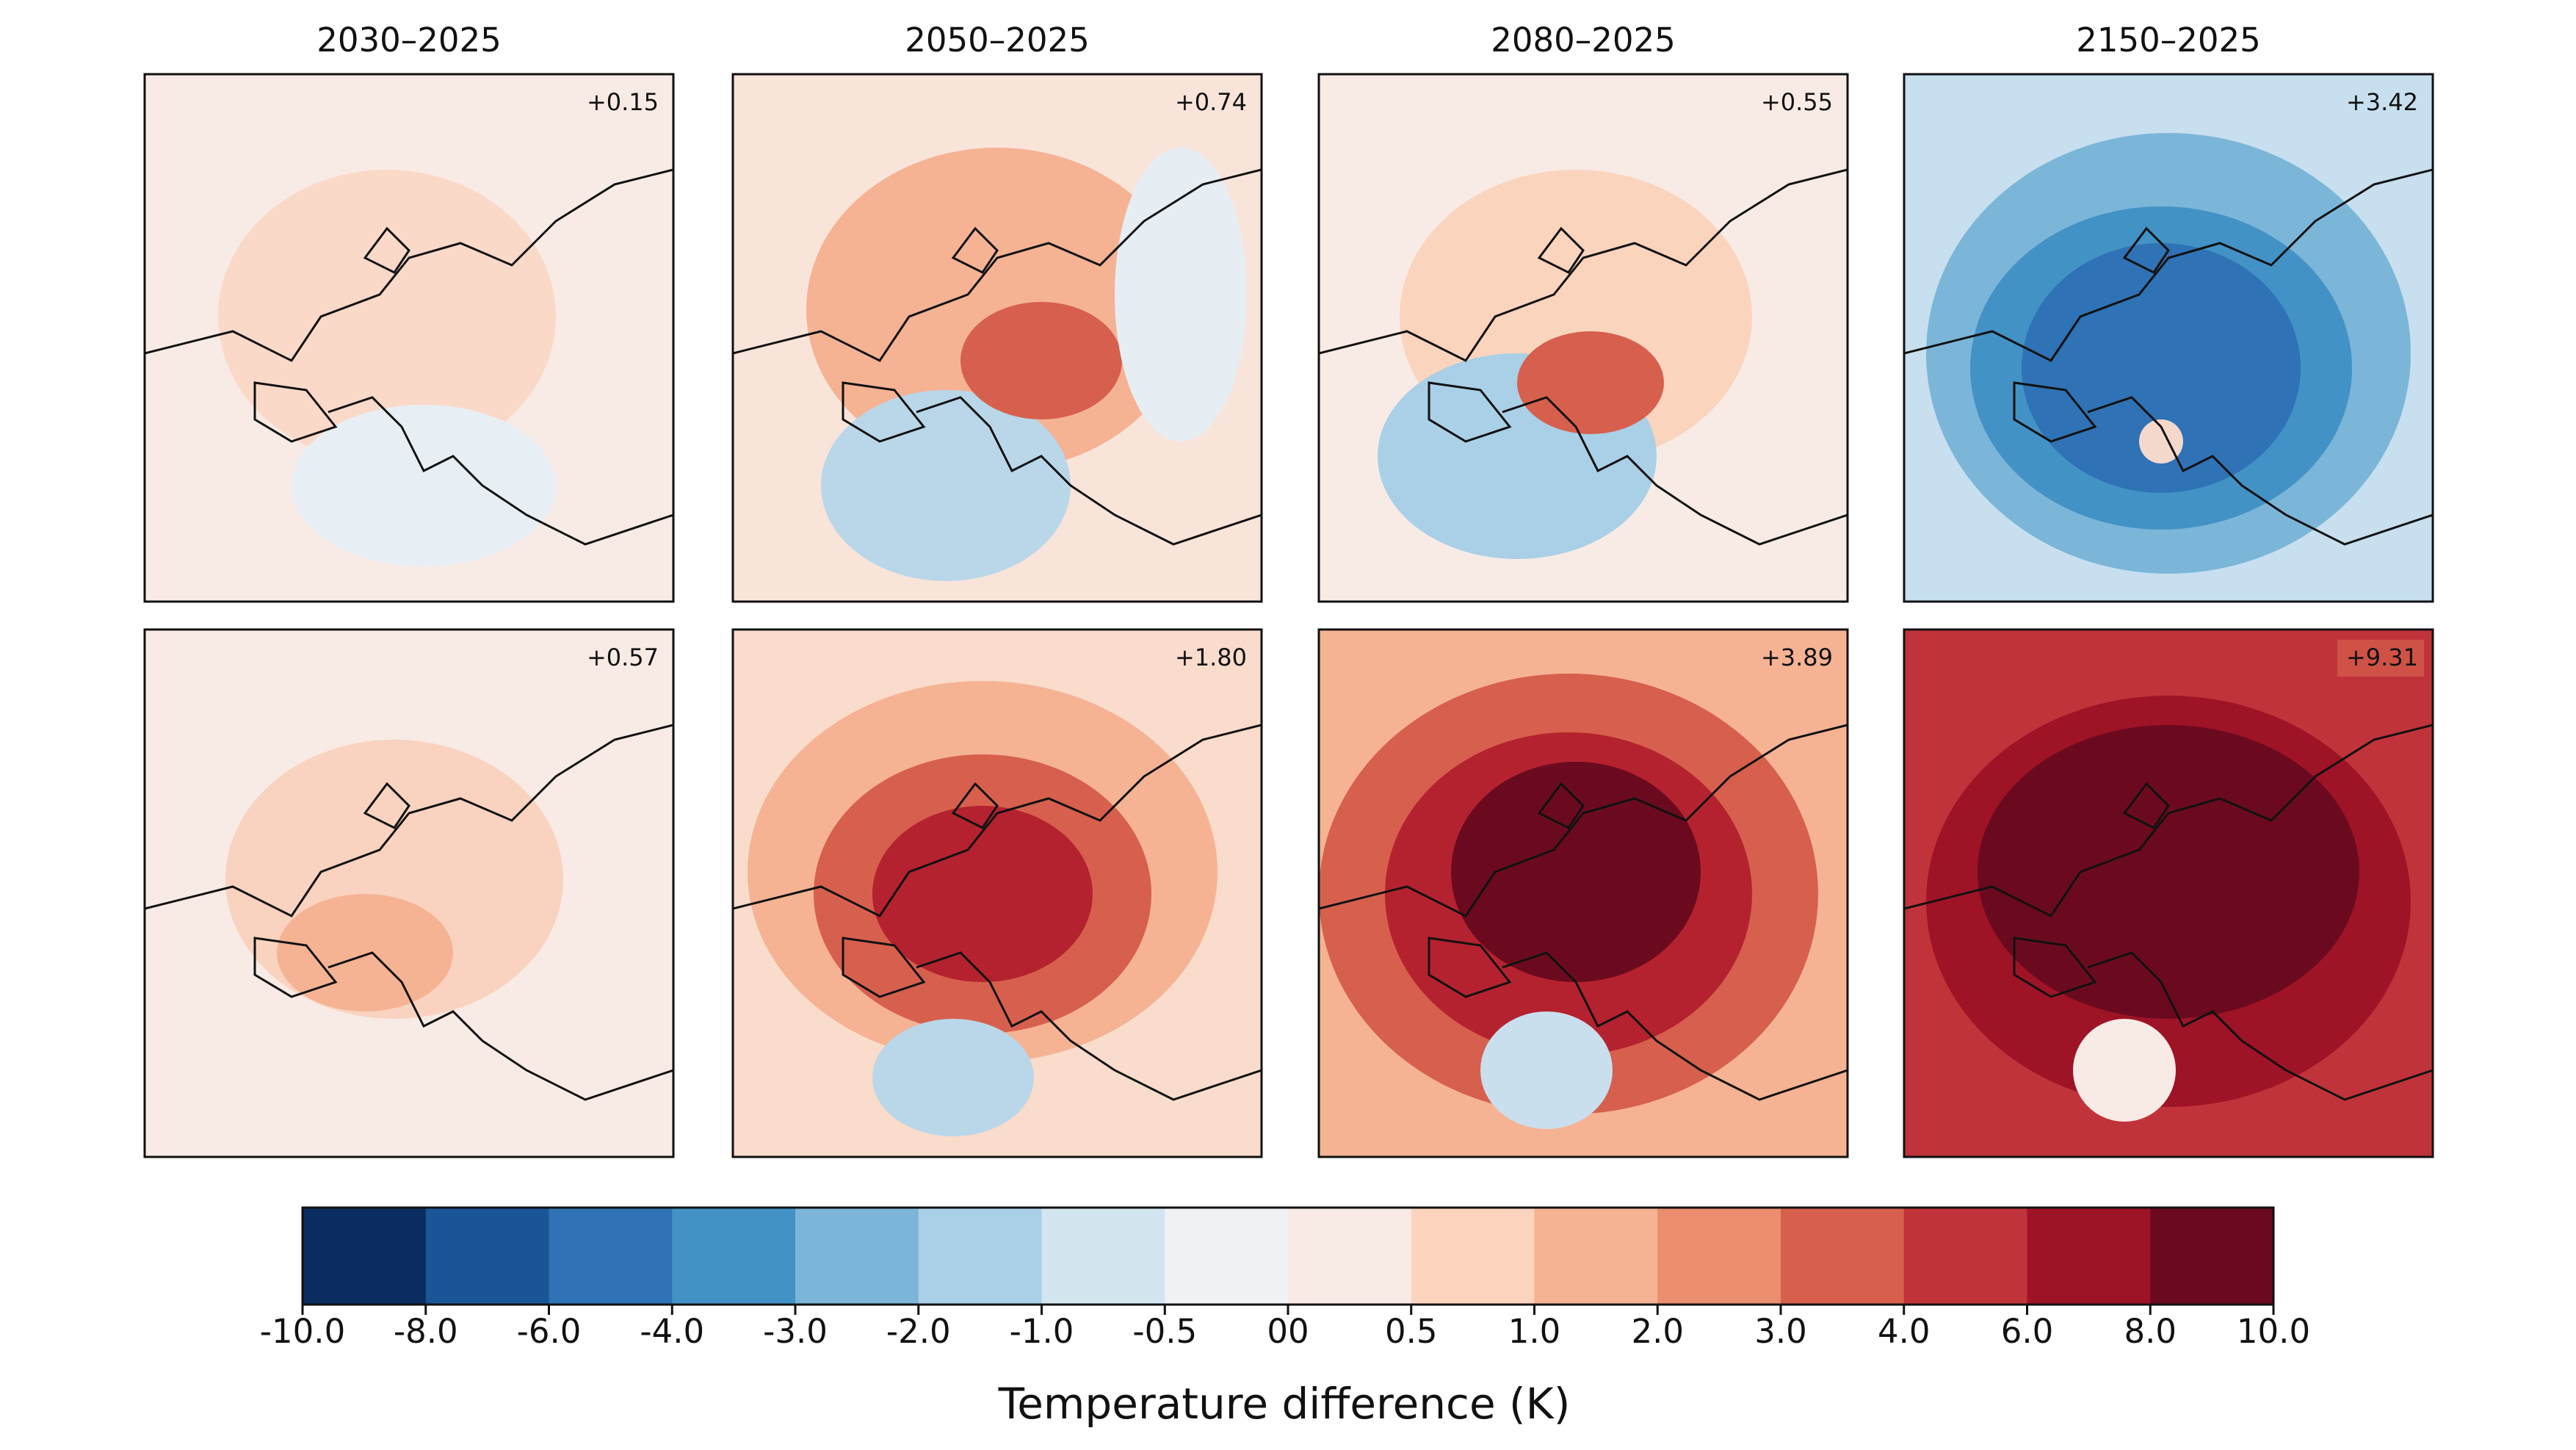 The height and width of the screenshot is (1450, 2576). What do you see at coordinates (1797, 657) in the screenshot?
I see `panel-annotation: +3.89` at bounding box center [1797, 657].